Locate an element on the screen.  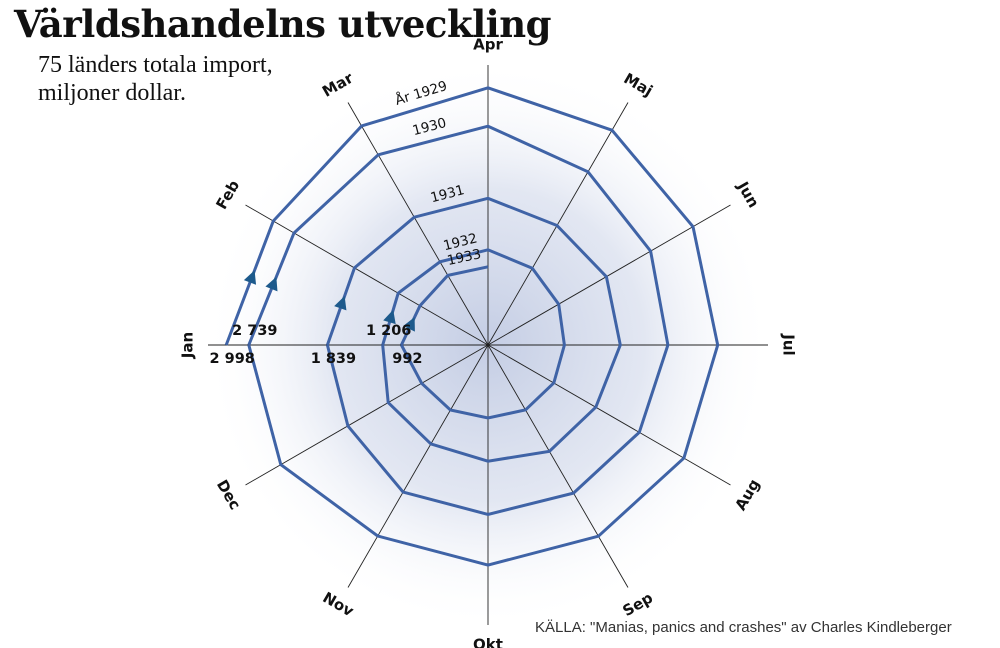
axis-line-sep is located at coordinates (558, 466).